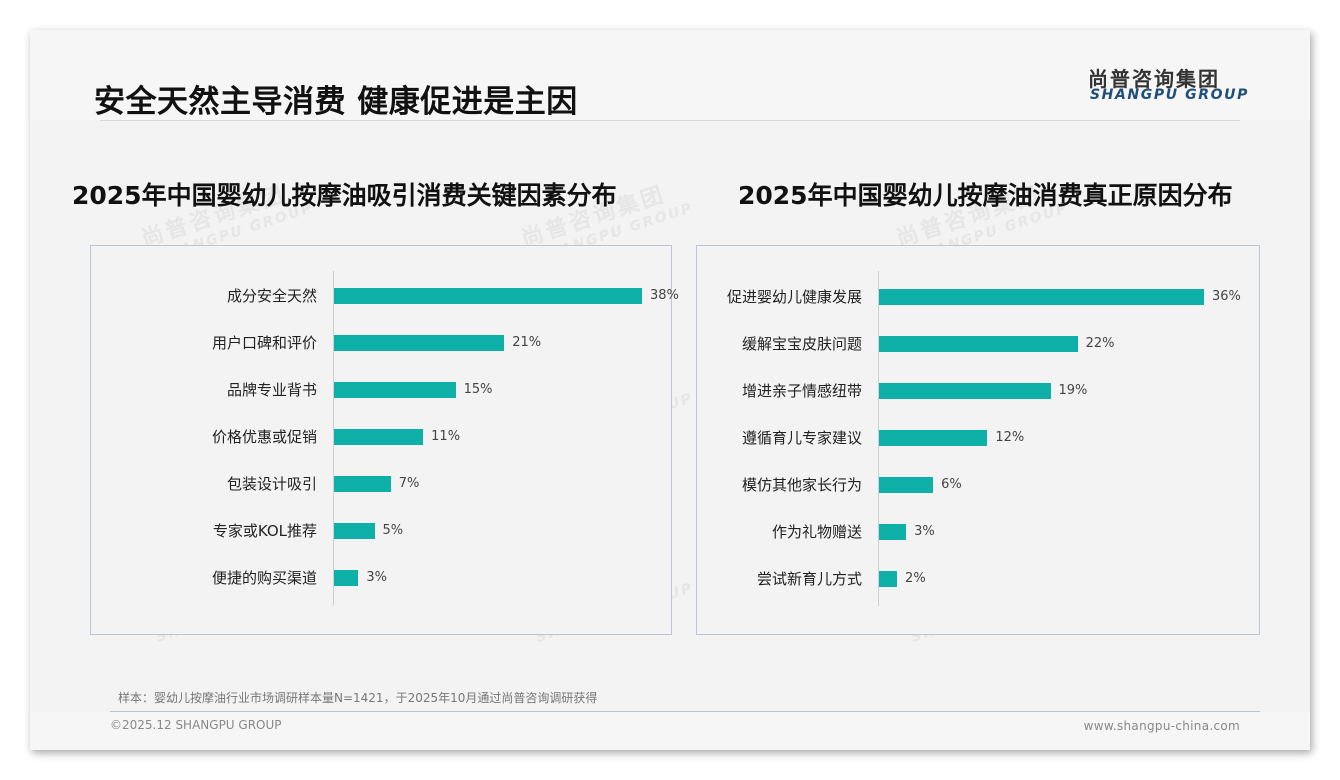 The image size is (1340, 780). Describe the element at coordinates (801, 485) in the screenshot. I see `bar-category-label: 模仿其他家长行为` at that location.